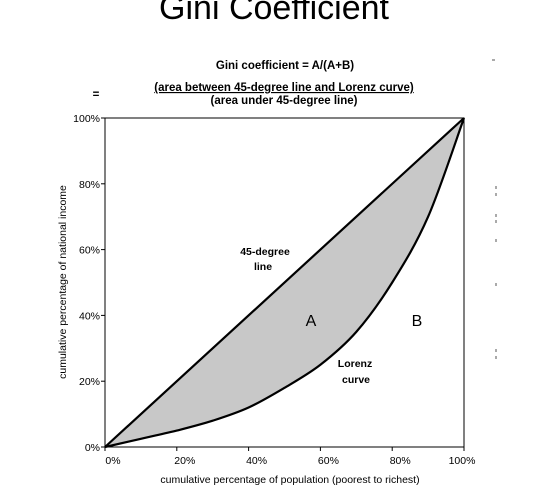  What do you see at coordinates (290, 457) in the screenshot?
I see `x-ticks: 0% 20% 40% 60% 80% 100%` at bounding box center [290, 457].